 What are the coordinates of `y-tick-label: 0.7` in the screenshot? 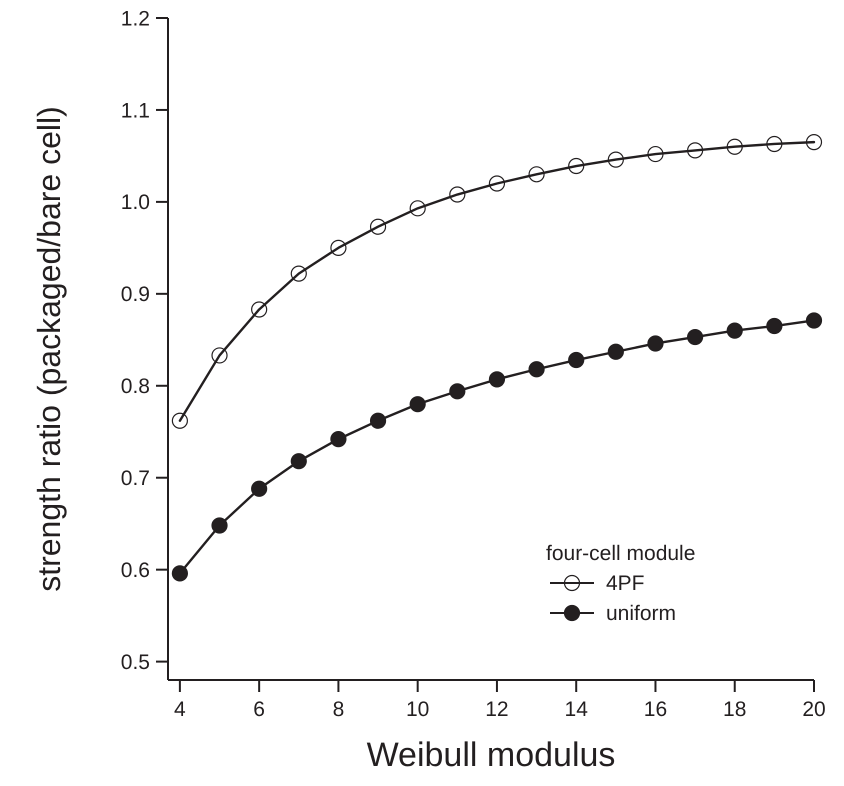 It's located at (135, 478).